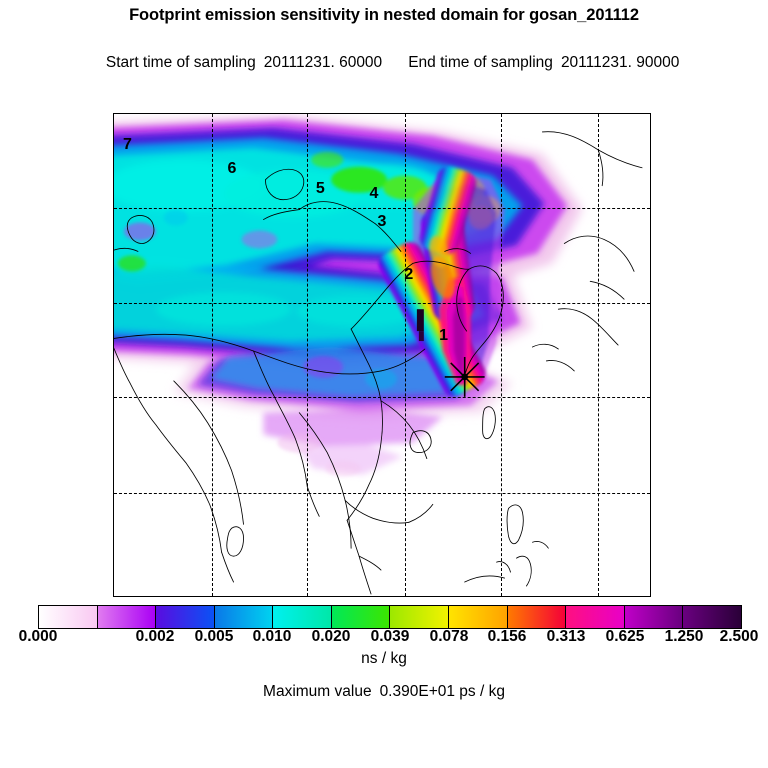  Describe the element at coordinates (620, 62) in the screenshot. I see `end-time-value: 20111231. 90000` at that location.